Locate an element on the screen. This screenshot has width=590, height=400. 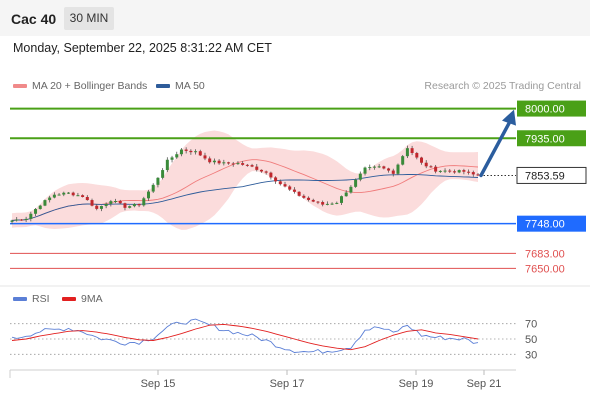
rsi-ma-line is located at coordinates (245, 337).